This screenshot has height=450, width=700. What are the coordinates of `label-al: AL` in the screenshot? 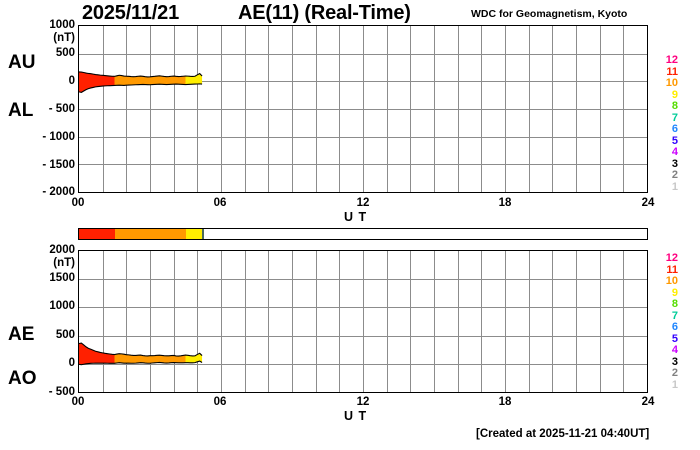 It's located at (21, 110).